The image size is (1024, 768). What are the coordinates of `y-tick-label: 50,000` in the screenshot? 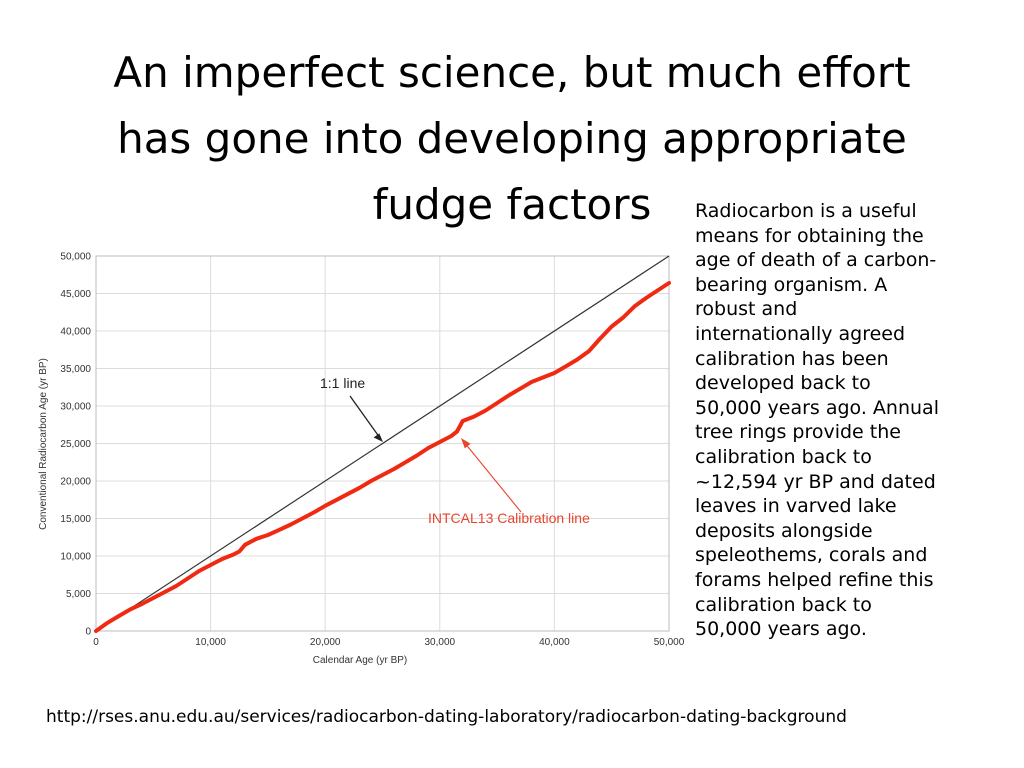 It's located at (75, 257).